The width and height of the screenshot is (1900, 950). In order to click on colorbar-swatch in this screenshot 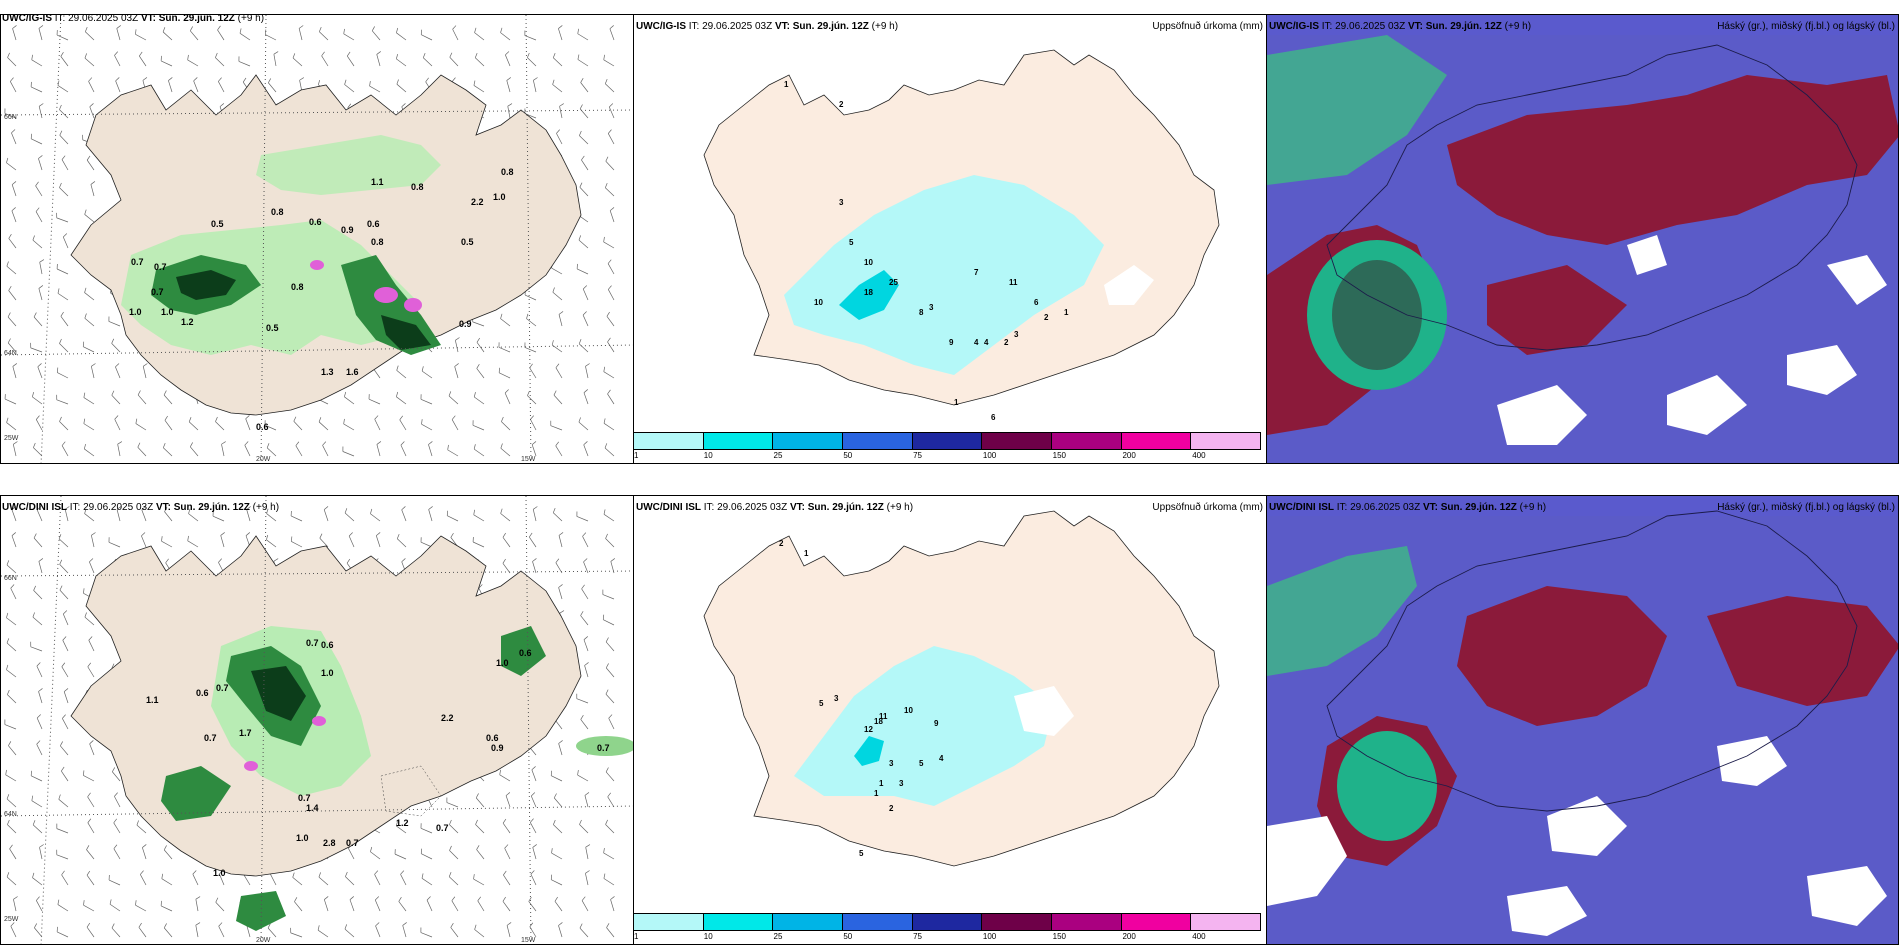, I will do `click(808, 922)`.